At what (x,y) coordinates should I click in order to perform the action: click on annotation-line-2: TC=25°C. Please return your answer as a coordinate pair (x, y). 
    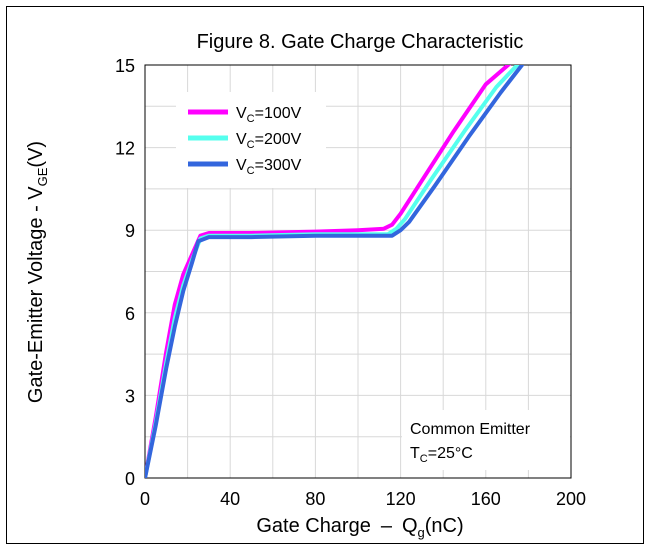
    Looking at the image, I should click on (441, 455).